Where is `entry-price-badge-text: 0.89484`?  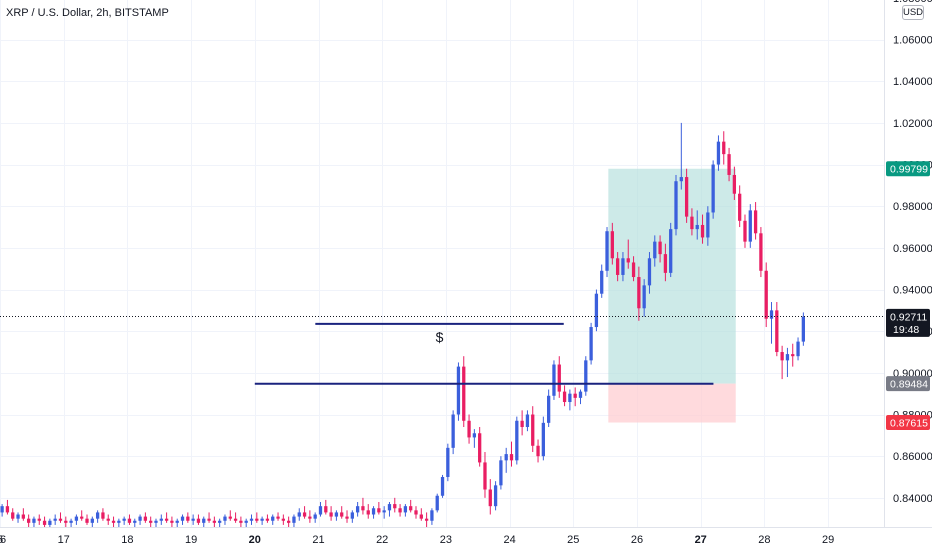 entry-price-badge-text: 0.89484 is located at coordinates (909, 385).